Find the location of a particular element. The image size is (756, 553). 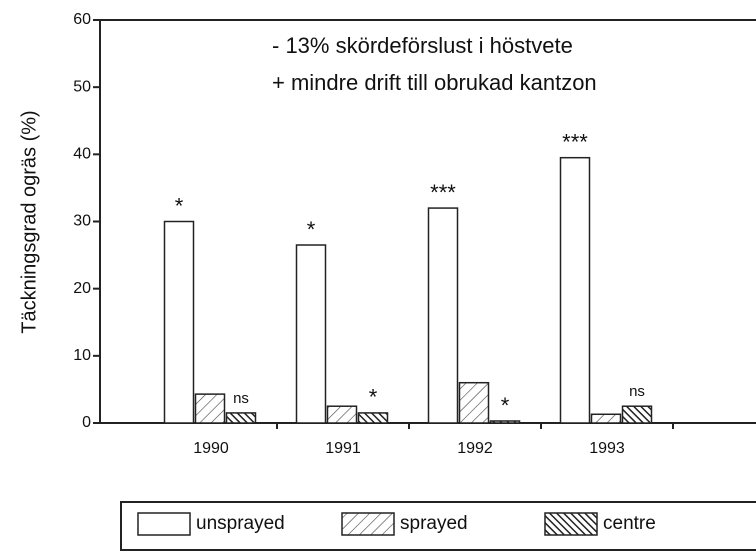

legend-box is located at coordinates (438, 526).